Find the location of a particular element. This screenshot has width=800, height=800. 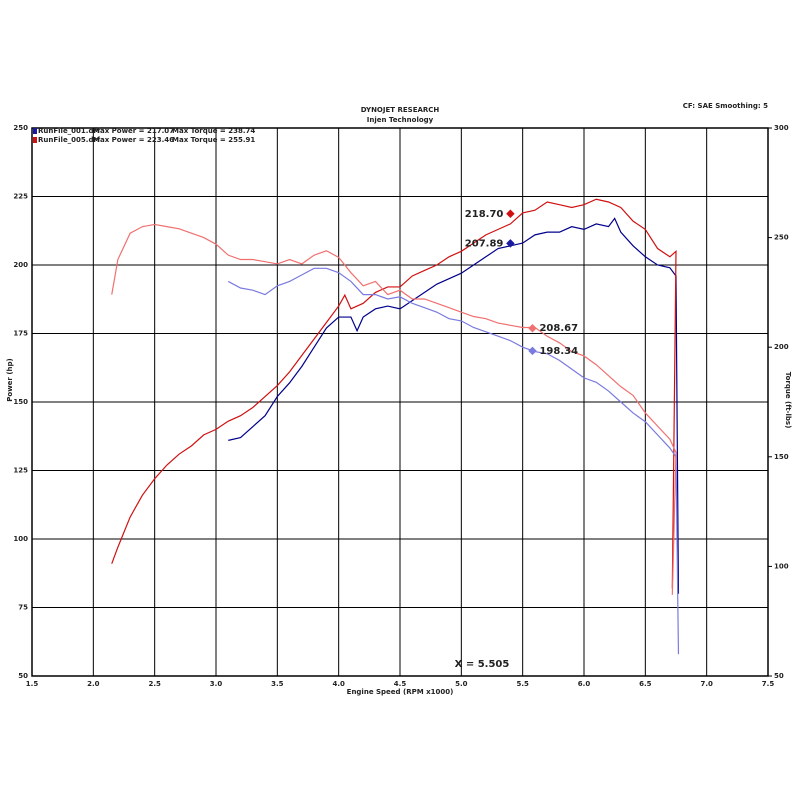

x-tick-label: 5.0 is located at coordinates (461, 684).